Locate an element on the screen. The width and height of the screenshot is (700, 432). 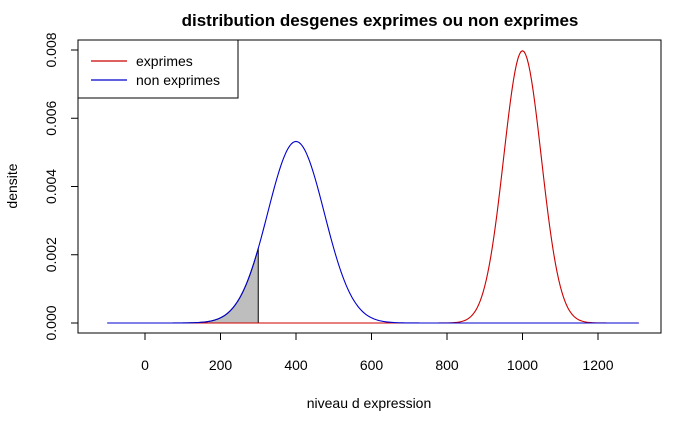
shaded-area is located at coordinates (220, 286).